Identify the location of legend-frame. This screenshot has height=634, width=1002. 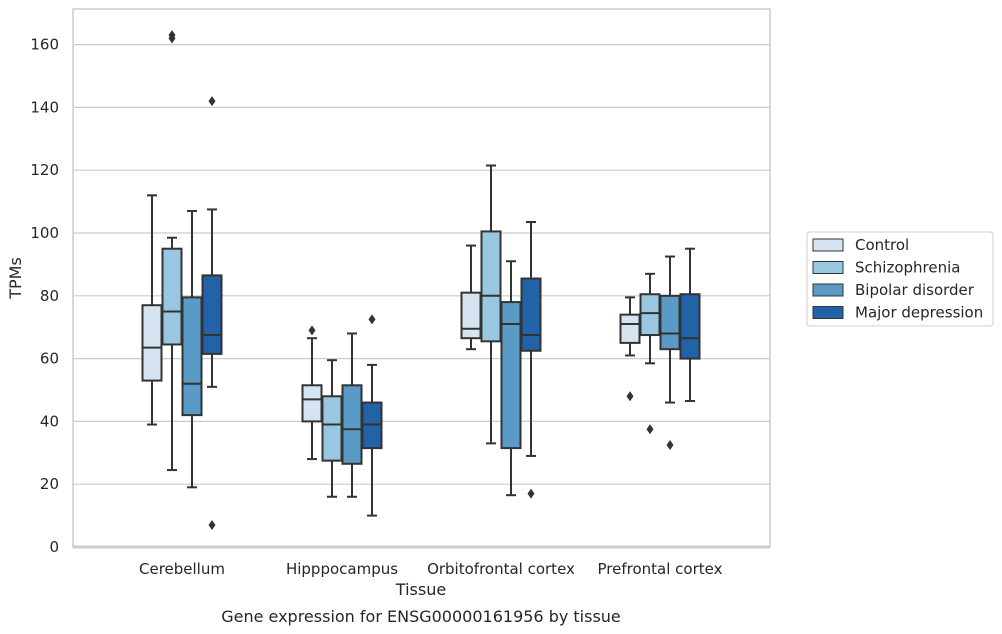
(900, 279).